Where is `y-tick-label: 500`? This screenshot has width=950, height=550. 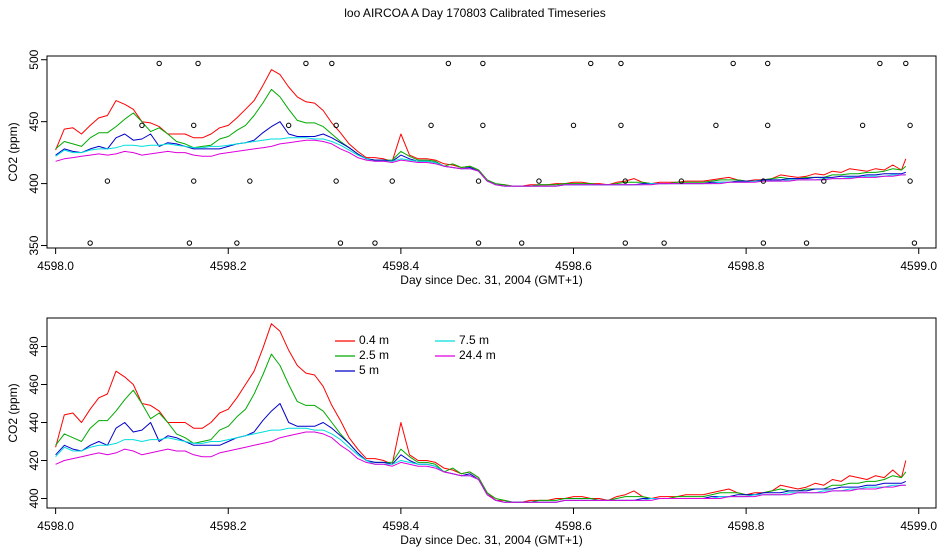 y-tick-label: 500 is located at coordinates (34, 59).